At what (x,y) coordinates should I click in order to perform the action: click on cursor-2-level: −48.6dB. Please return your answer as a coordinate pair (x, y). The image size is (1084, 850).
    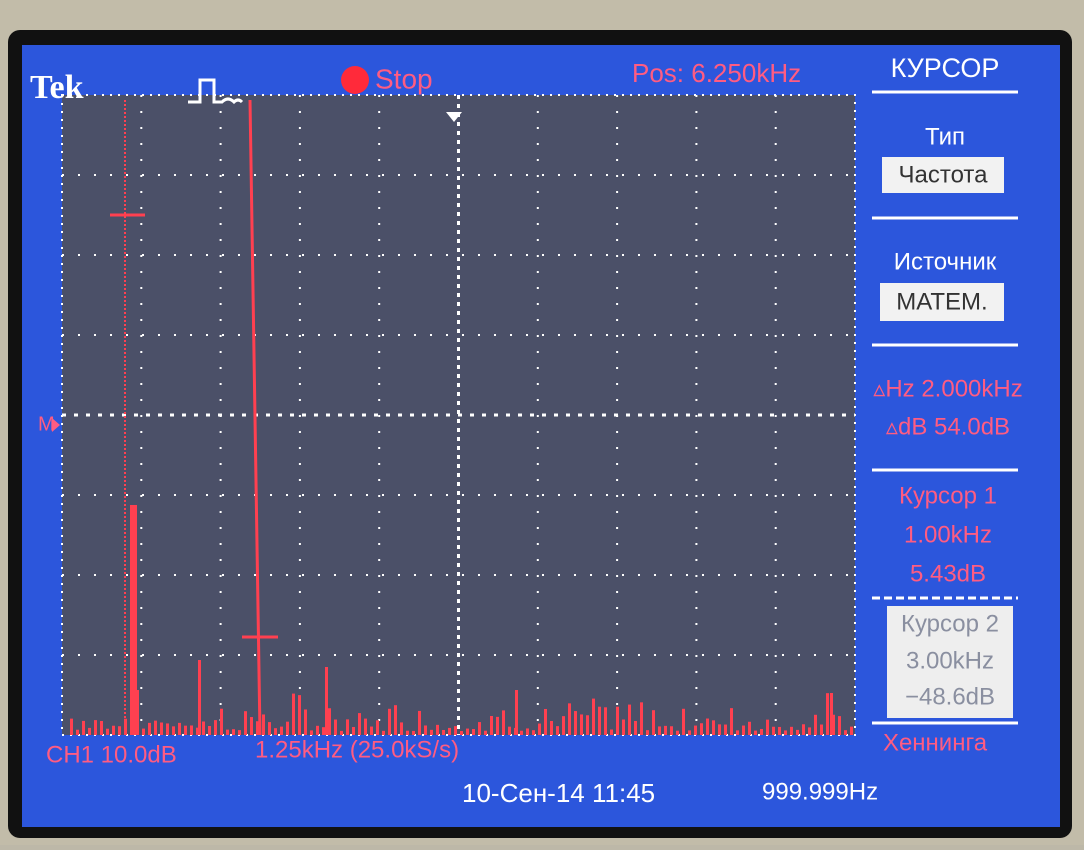
    Looking at the image, I should click on (950, 696).